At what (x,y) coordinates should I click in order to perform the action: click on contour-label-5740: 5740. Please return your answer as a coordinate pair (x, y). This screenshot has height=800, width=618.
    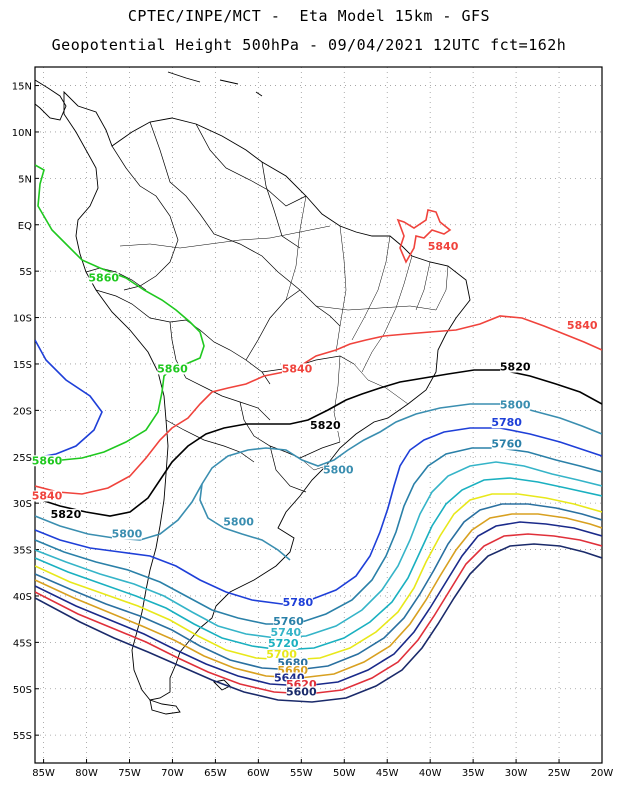
    Looking at the image, I should click on (286, 632).